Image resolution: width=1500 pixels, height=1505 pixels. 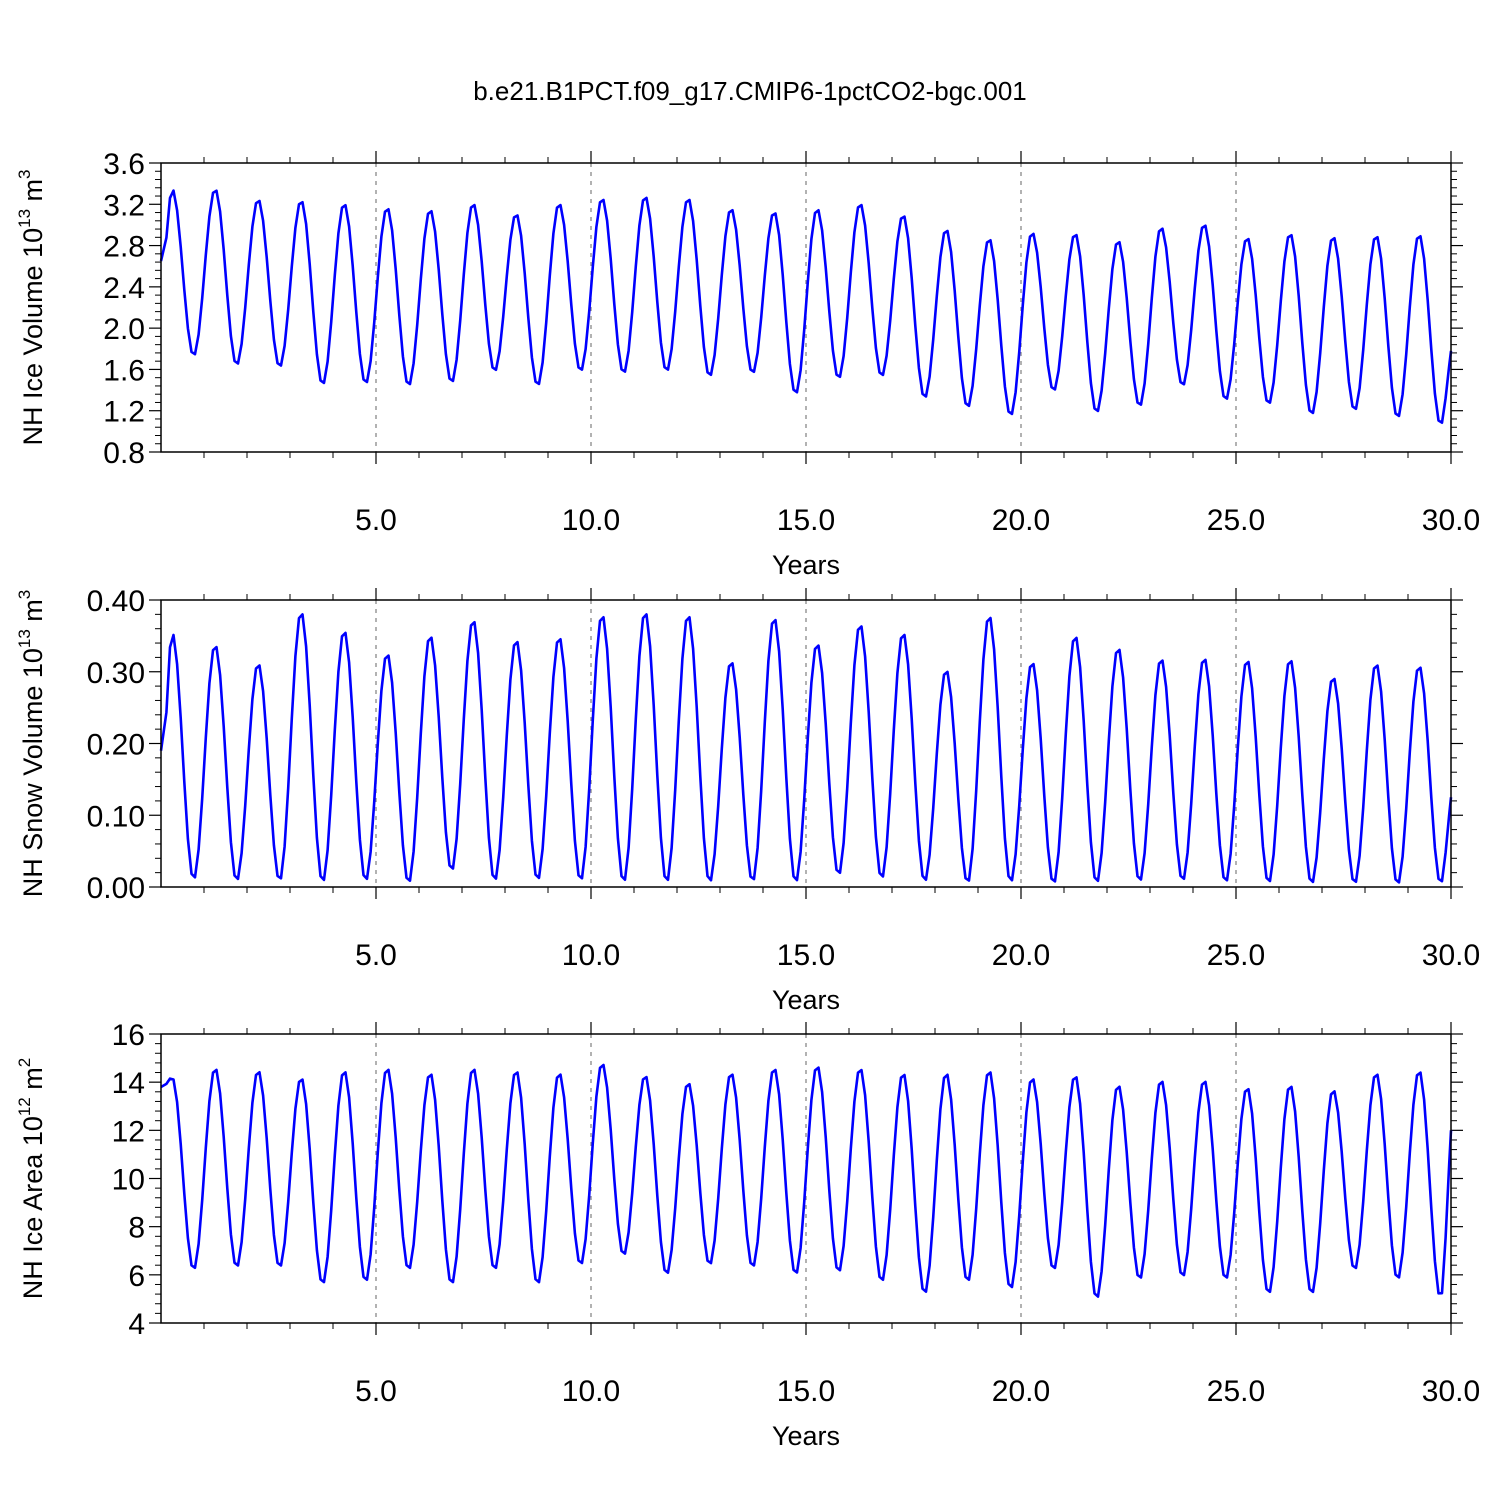 What do you see at coordinates (31, 308) in the screenshot?
I see `y-axis-title: NH Ice Volume 1013 m3` at bounding box center [31, 308].